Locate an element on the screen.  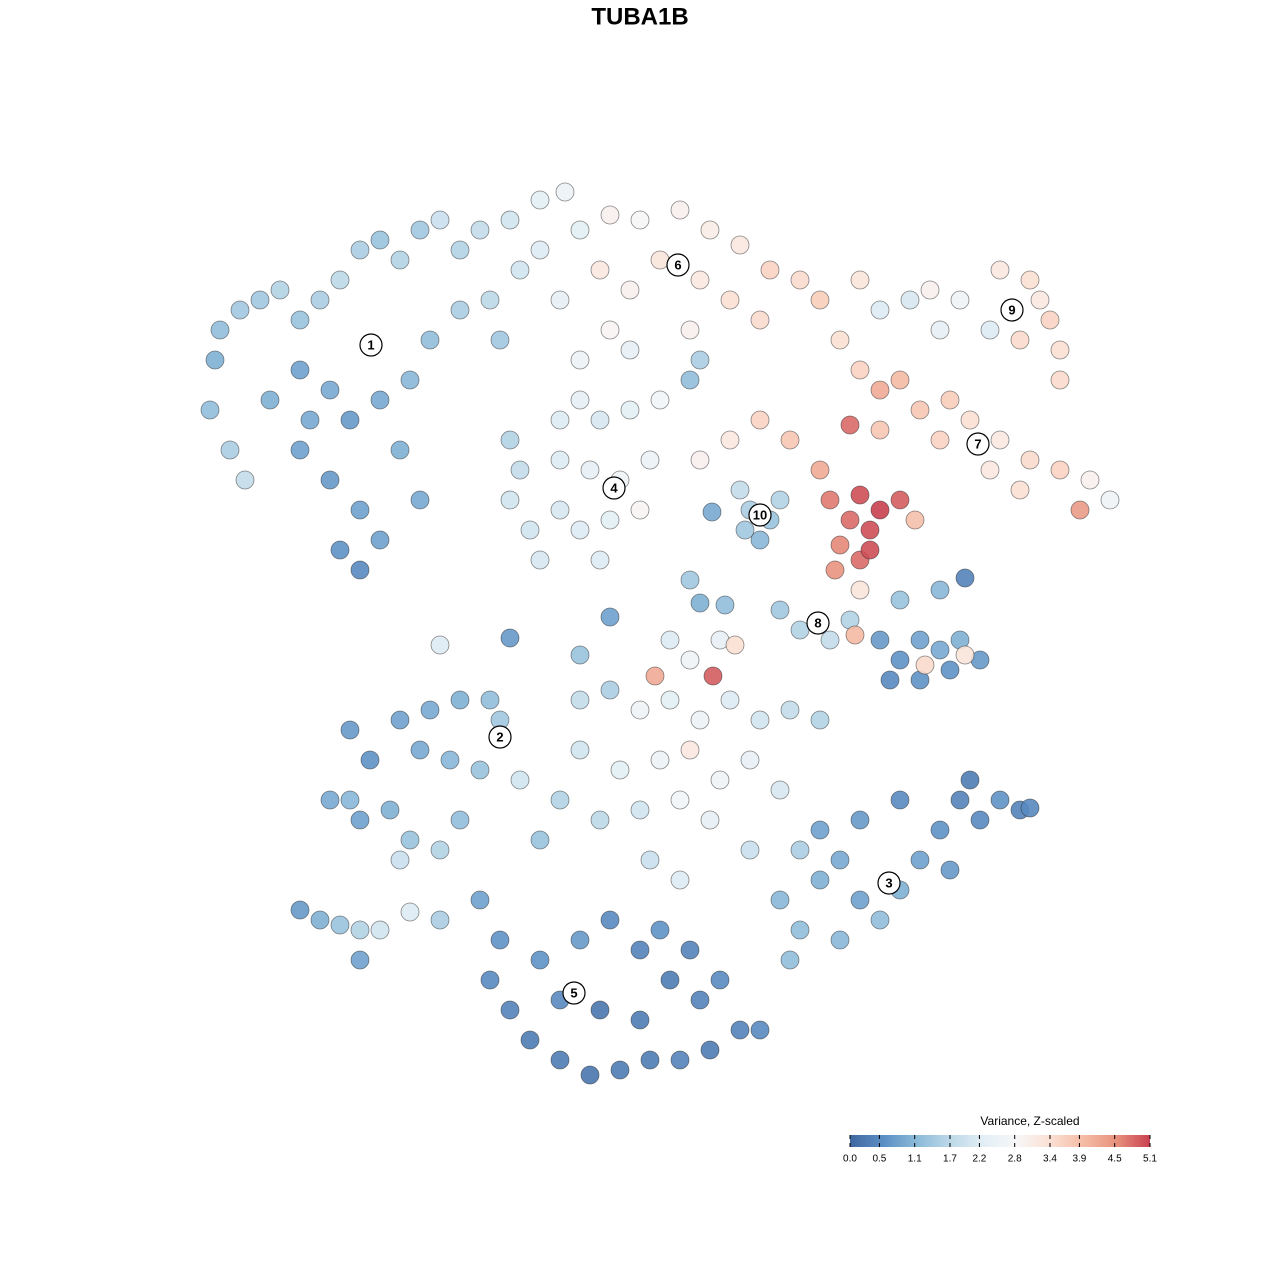
cluster-label: 10 is located at coordinates (760, 514).